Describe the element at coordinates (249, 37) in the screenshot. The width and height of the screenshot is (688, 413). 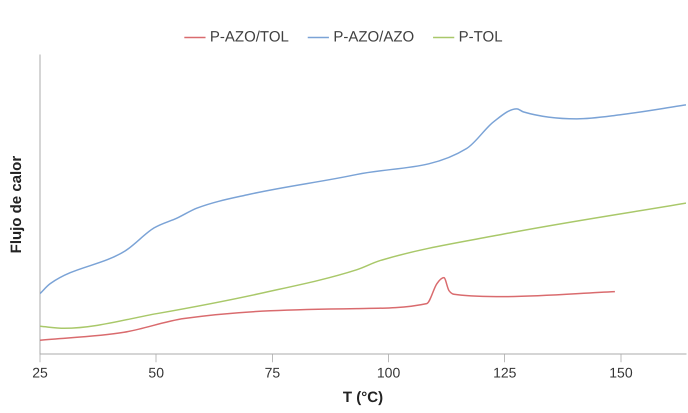
I see `legend-label: P-AZO/TOL` at that location.